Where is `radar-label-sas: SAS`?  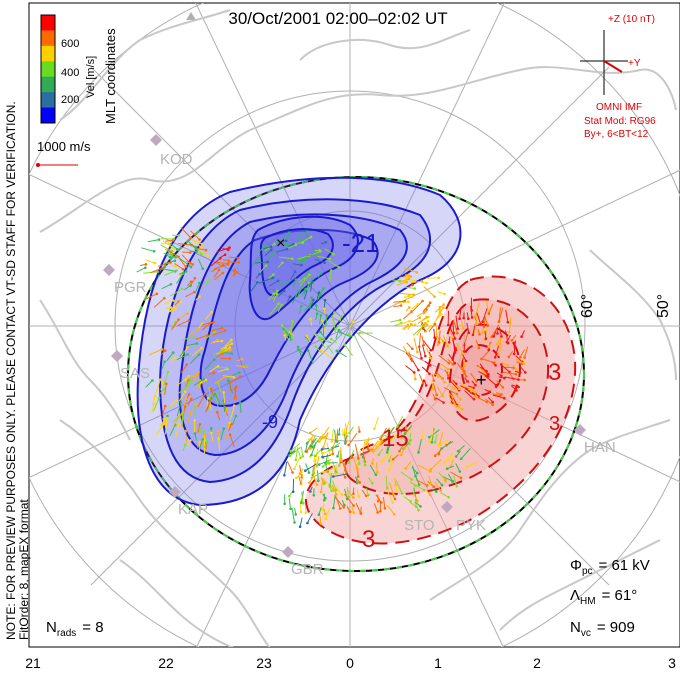 radar-label-sas: SAS is located at coordinates (135, 373).